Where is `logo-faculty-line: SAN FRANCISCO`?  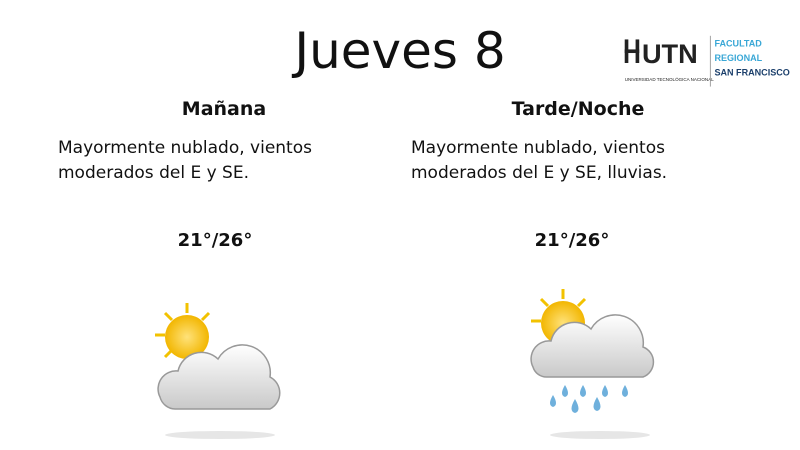
logo-faculty-line: SAN FRANCISCO is located at coordinates (751, 73).